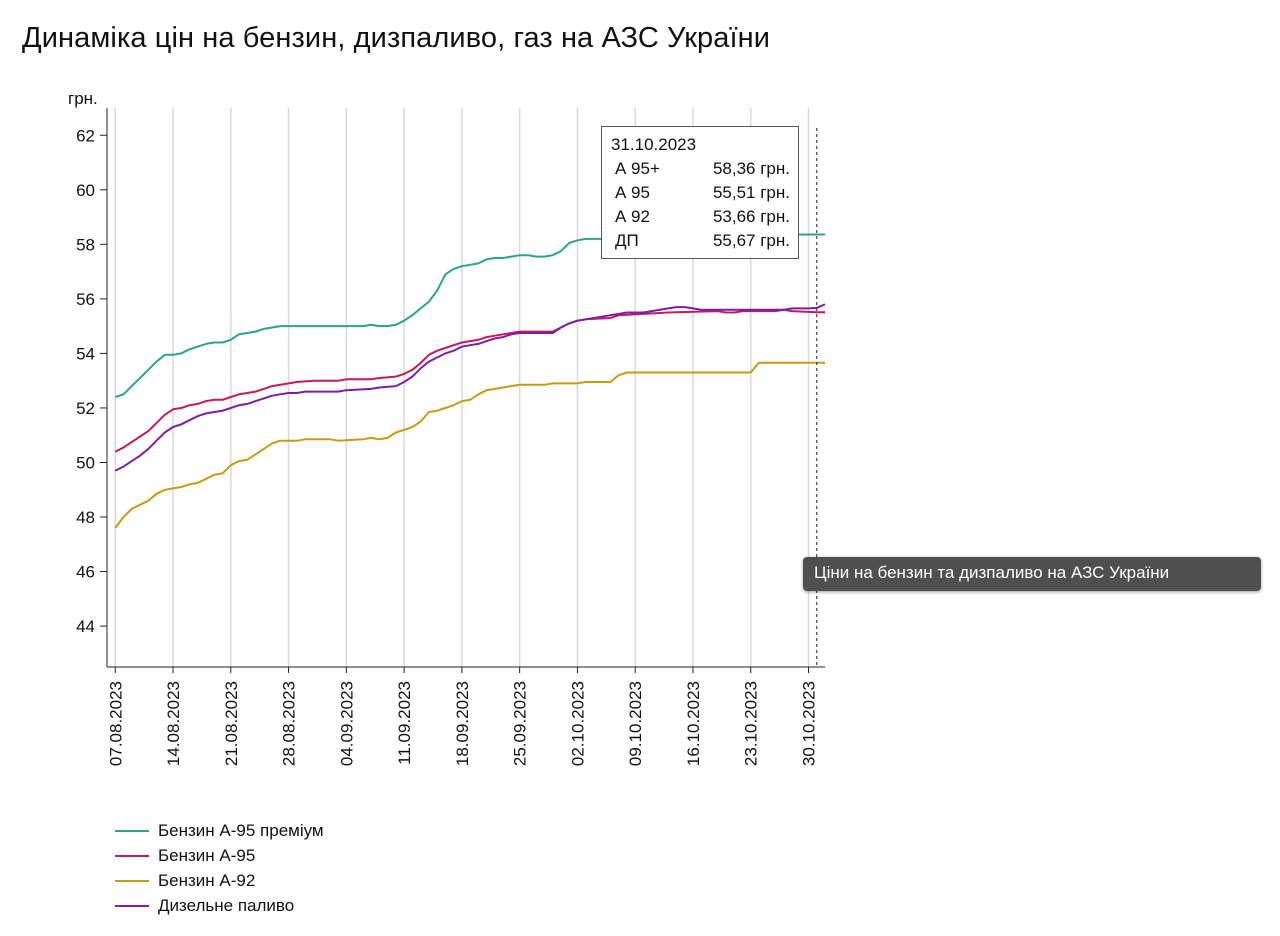  Describe the element at coordinates (751, 216) in the screenshot. I see `tooltip-value: 53,66 грн.` at that location.